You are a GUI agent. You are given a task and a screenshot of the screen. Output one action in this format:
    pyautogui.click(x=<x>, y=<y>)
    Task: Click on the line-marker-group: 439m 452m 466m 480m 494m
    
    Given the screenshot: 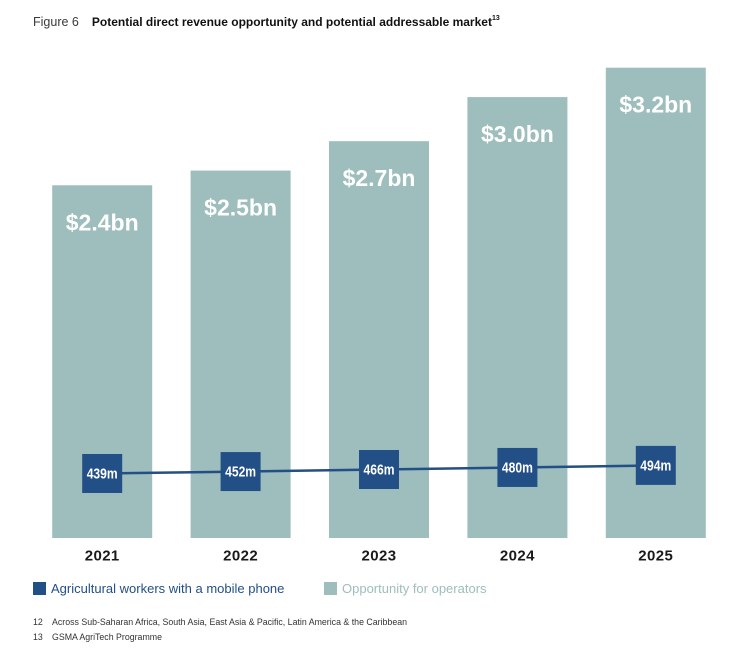 What is the action you would take?
    pyautogui.click(x=379, y=469)
    